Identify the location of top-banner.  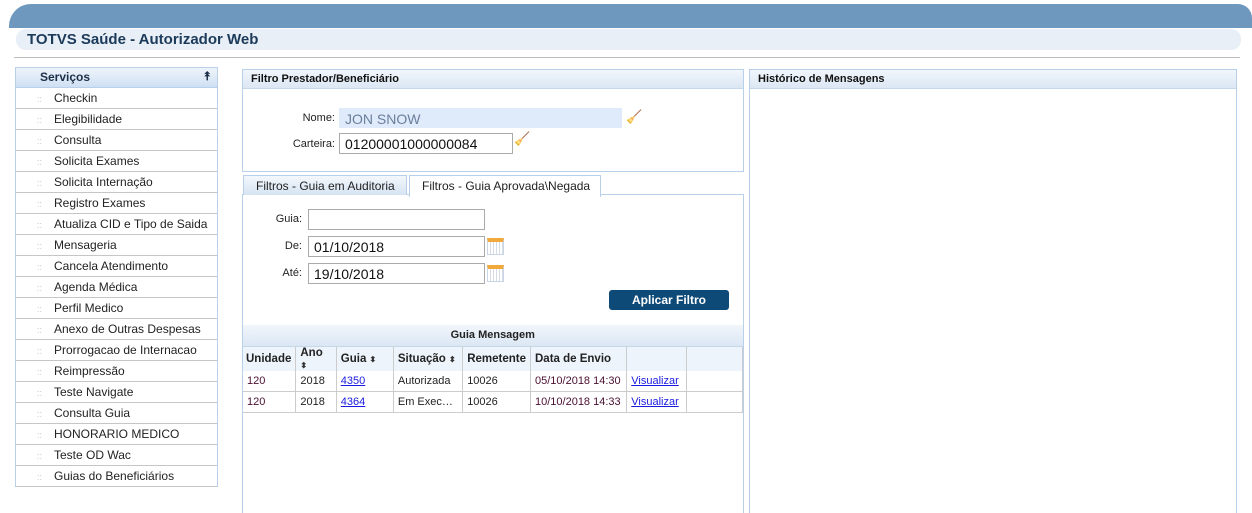
(630, 16).